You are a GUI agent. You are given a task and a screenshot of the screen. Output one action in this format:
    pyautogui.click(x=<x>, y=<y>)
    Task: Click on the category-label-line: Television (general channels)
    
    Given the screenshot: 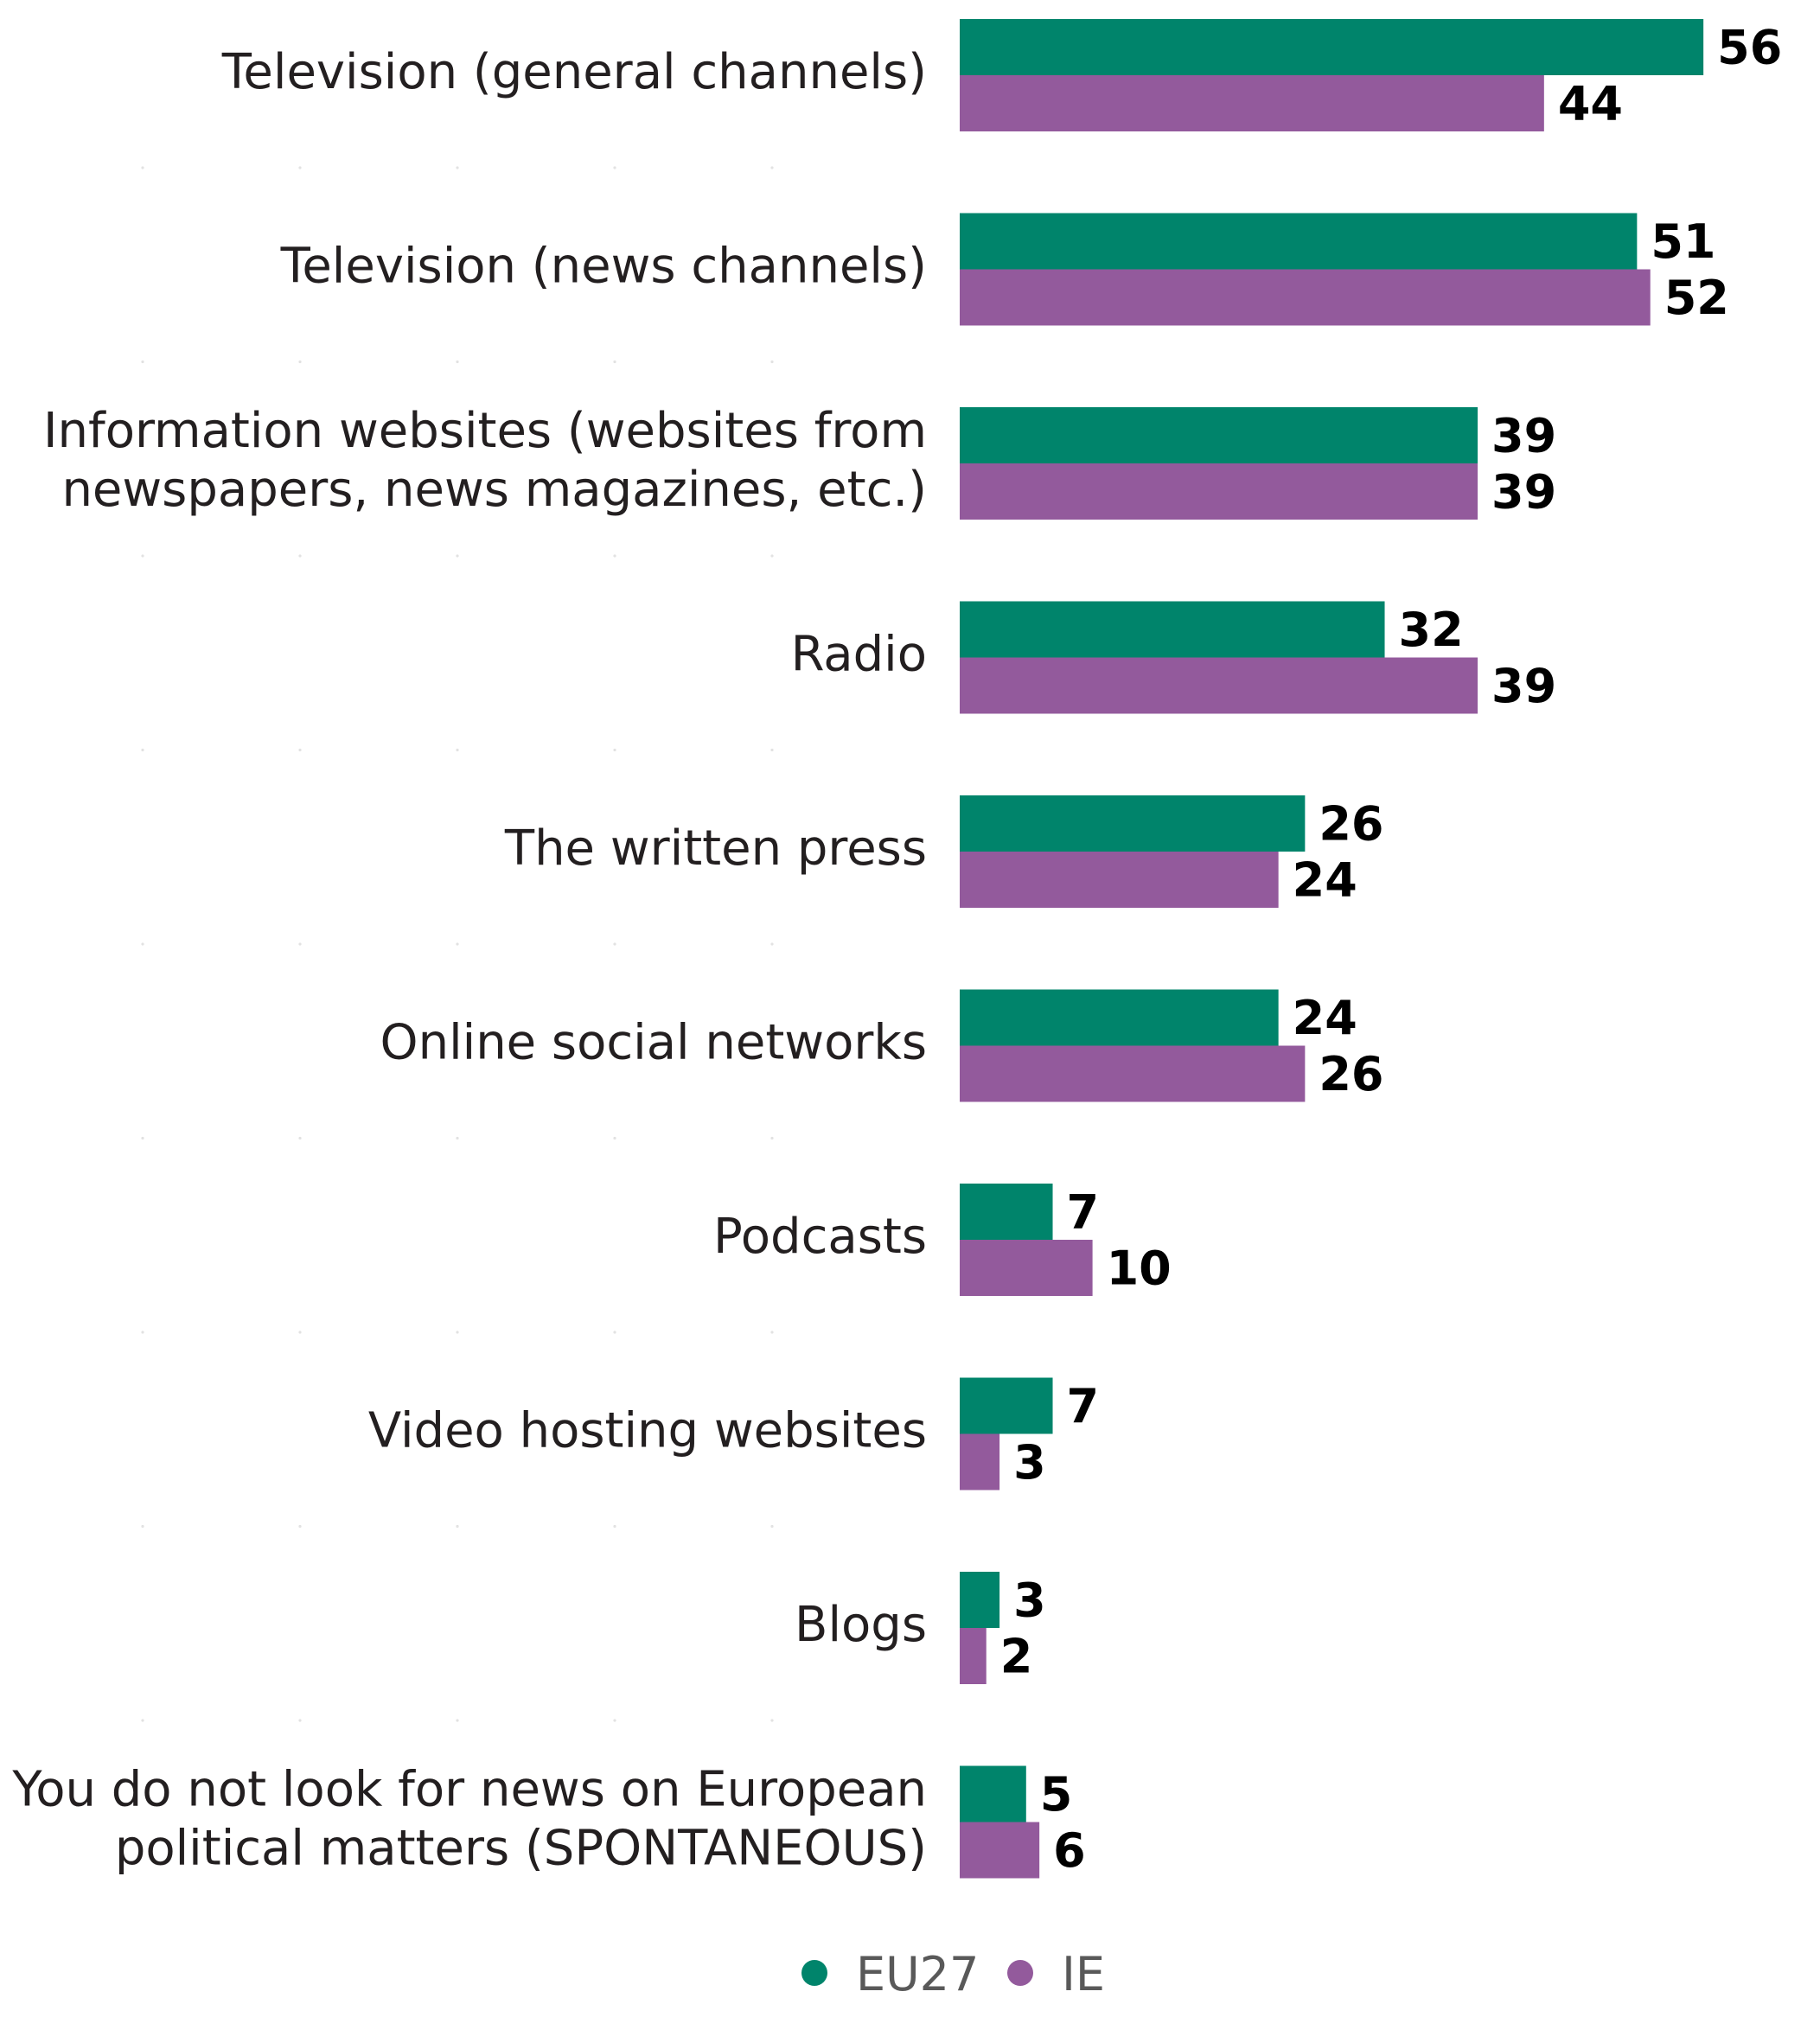 What is the action you would take?
    pyautogui.click(x=574, y=72)
    